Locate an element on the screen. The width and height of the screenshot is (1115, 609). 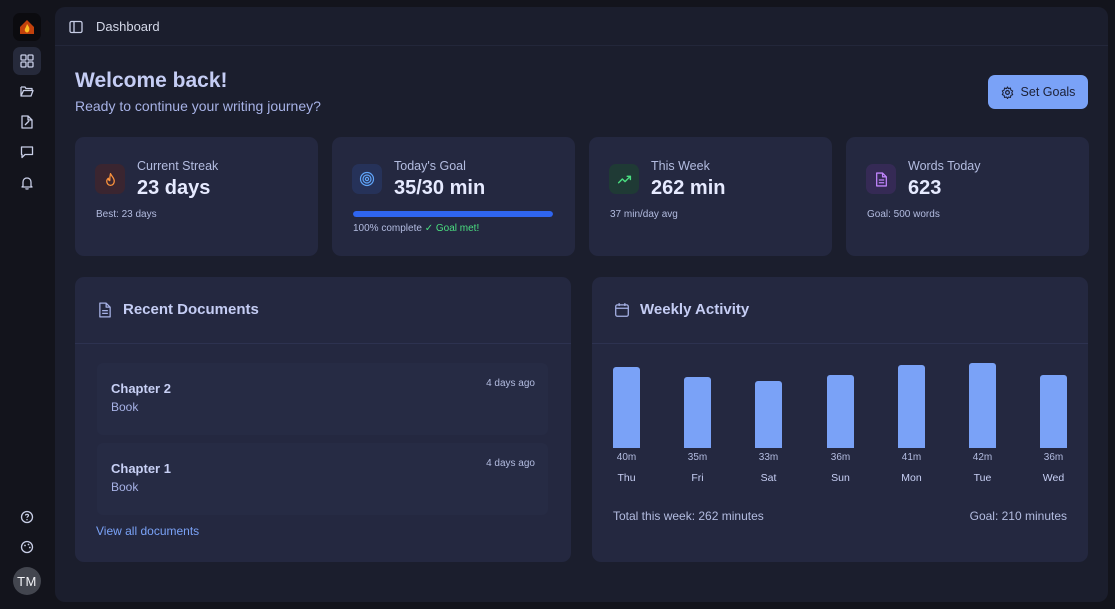
goal-progress-bar is located at coordinates (453, 214).